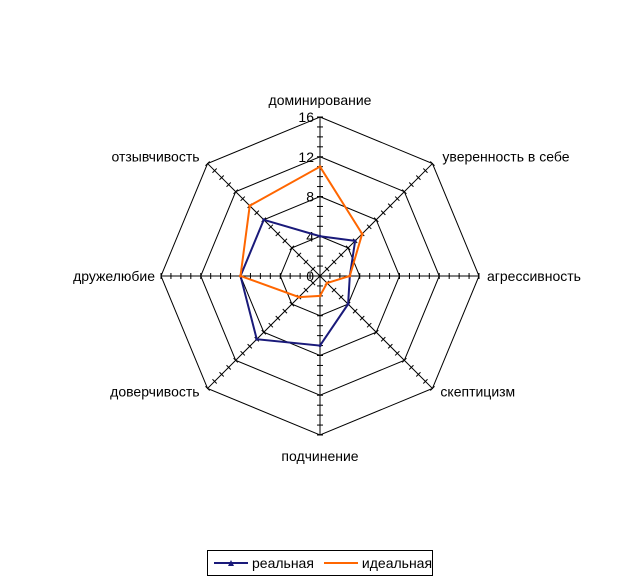  What do you see at coordinates (310, 197) in the screenshot?
I see `tick-label-8: 8` at bounding box center [310, 197].